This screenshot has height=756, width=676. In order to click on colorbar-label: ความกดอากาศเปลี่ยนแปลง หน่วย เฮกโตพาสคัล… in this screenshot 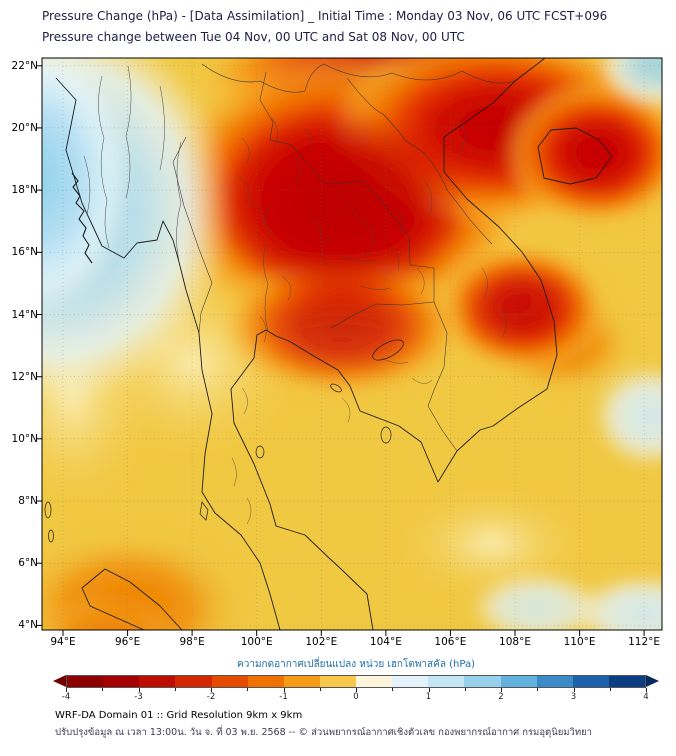, I will do `click(356, 664)`.